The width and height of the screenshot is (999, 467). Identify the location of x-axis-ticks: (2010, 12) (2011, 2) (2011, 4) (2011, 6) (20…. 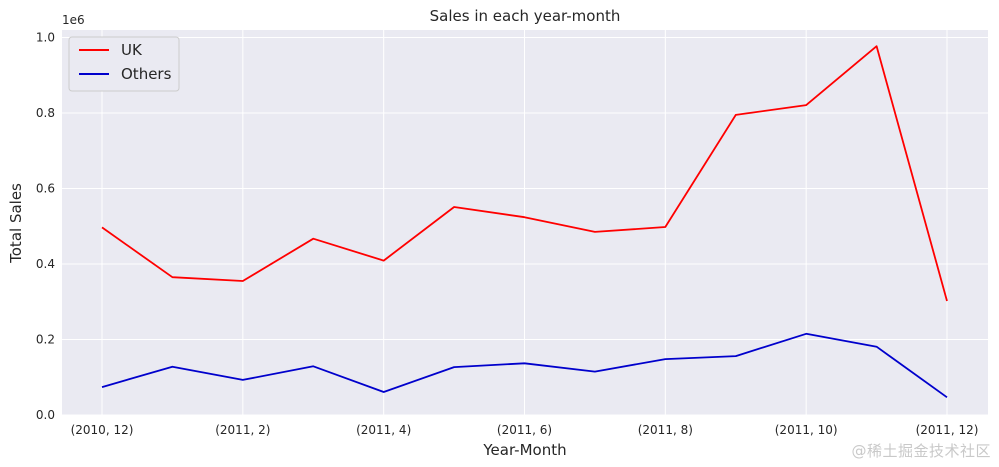
(525, 430).